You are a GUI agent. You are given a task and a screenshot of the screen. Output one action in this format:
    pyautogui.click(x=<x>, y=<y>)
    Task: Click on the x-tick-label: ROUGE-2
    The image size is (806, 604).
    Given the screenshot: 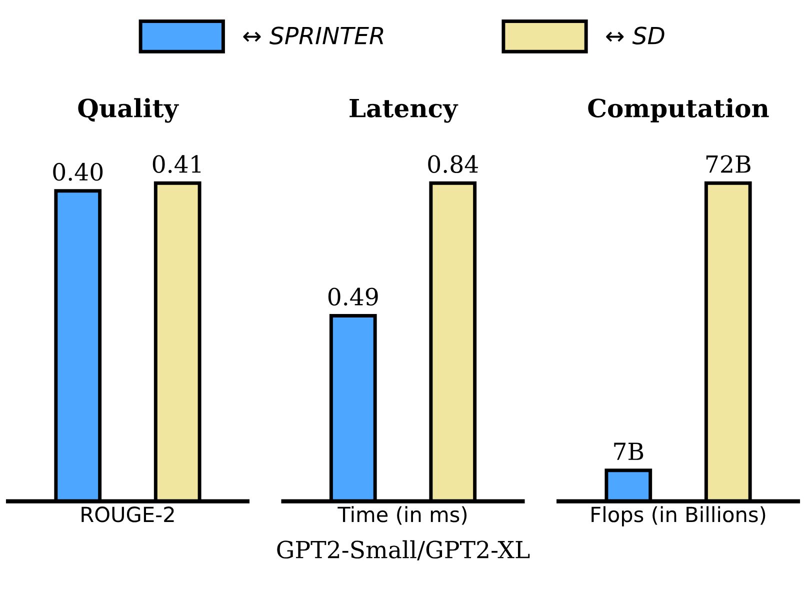 What is the action you would take?
    pyautogui.click(x=128, y=514)
    